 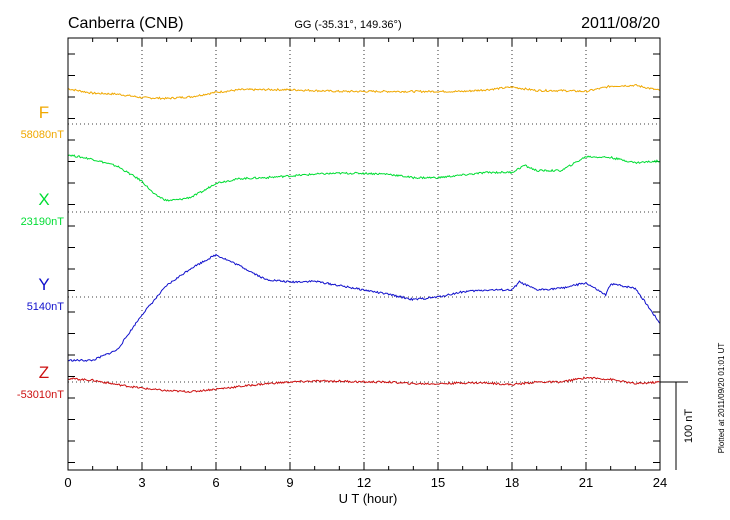 What do you see at coordinates (44, 112) in the screenshot?
I see `series-name-f: F` at bounding box center [44, 112].